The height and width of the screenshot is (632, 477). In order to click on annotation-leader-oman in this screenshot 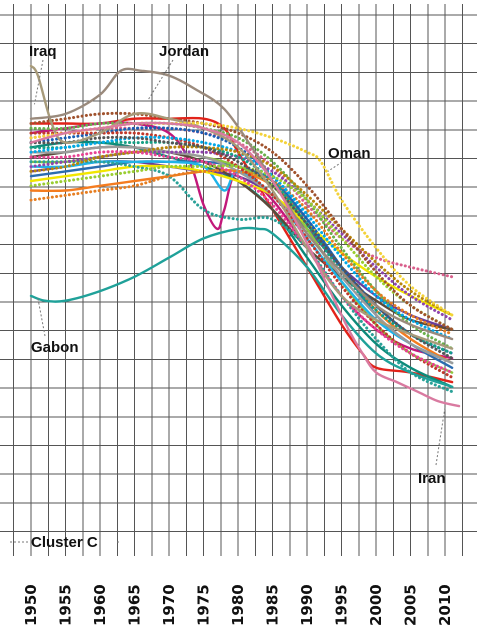, I will do `click(335, 166)`.